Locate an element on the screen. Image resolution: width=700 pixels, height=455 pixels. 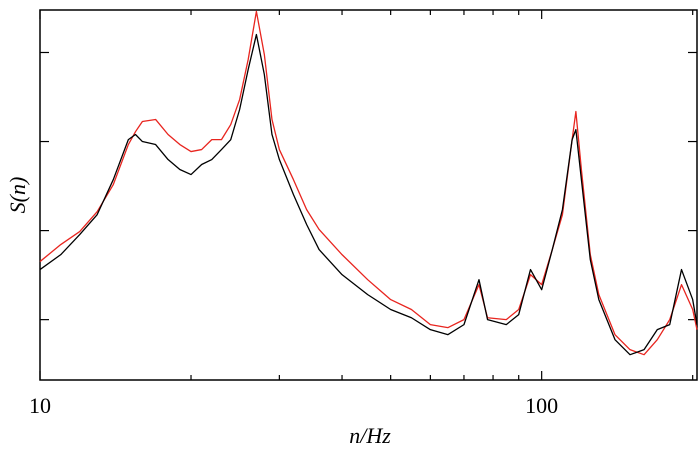
x-tick-label: 10 is located at coordinates (40, 405).